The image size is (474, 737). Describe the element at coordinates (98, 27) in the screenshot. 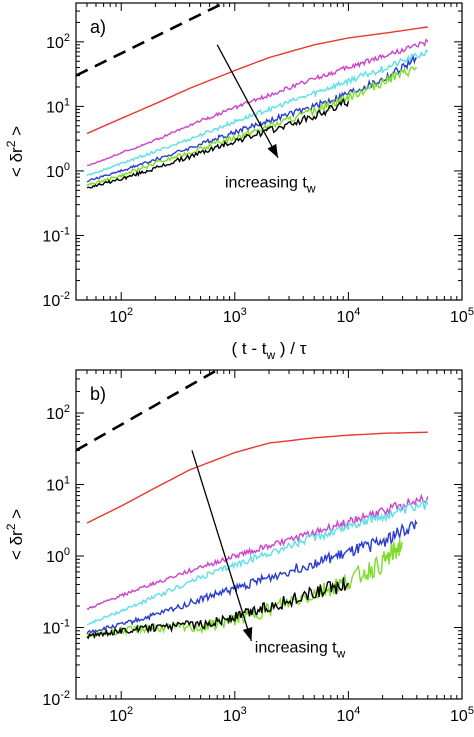

I see `panel-label: a)` at that location.